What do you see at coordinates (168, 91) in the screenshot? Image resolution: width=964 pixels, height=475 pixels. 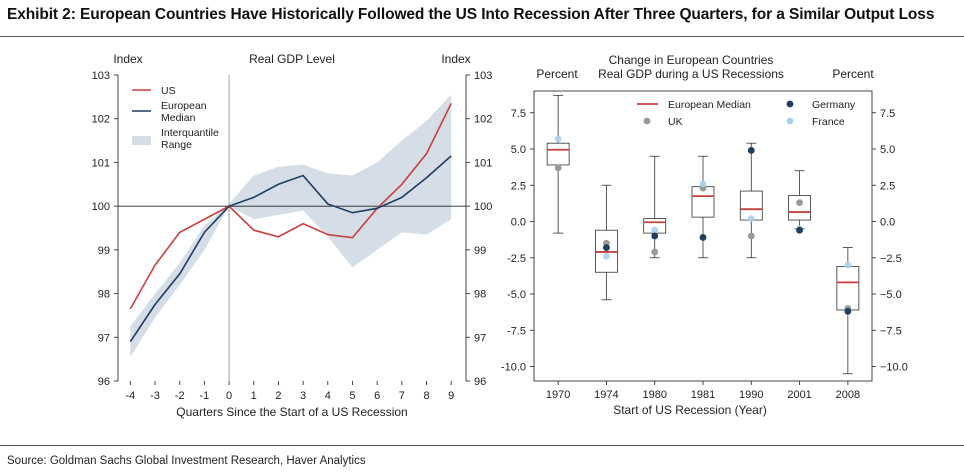 I see `legend-label-us: US` at bounding box center [168, 91].